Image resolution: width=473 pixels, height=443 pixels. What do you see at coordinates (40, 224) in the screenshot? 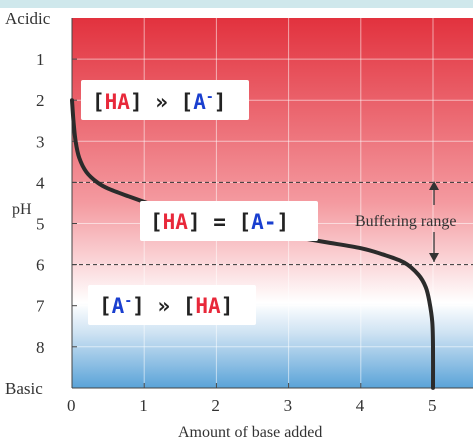
I see `y-tick-label: 5` at bounding box center [40, 224].